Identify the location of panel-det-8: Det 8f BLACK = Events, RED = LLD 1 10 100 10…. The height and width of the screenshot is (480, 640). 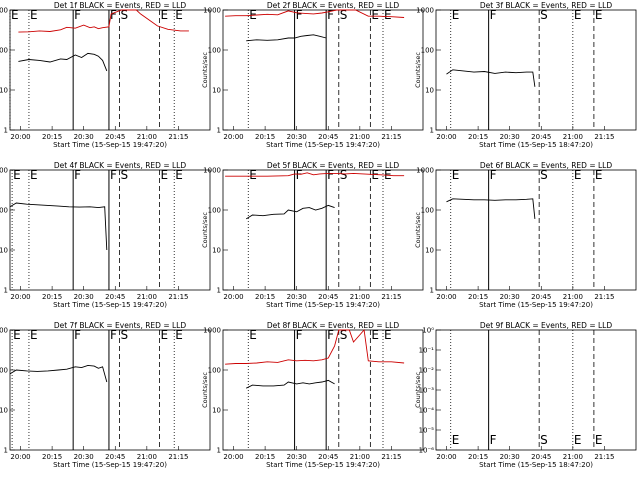
(312, 395).